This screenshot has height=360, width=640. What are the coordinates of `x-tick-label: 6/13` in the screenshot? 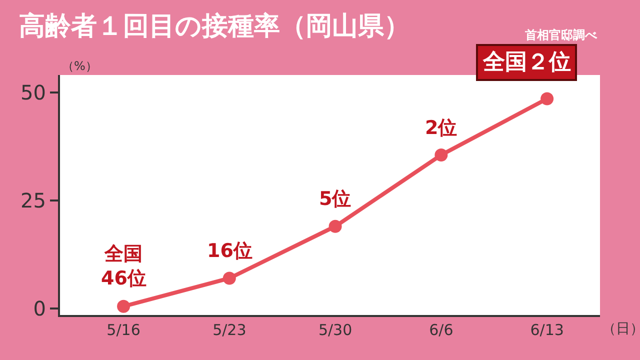 It's located at (547, 330).